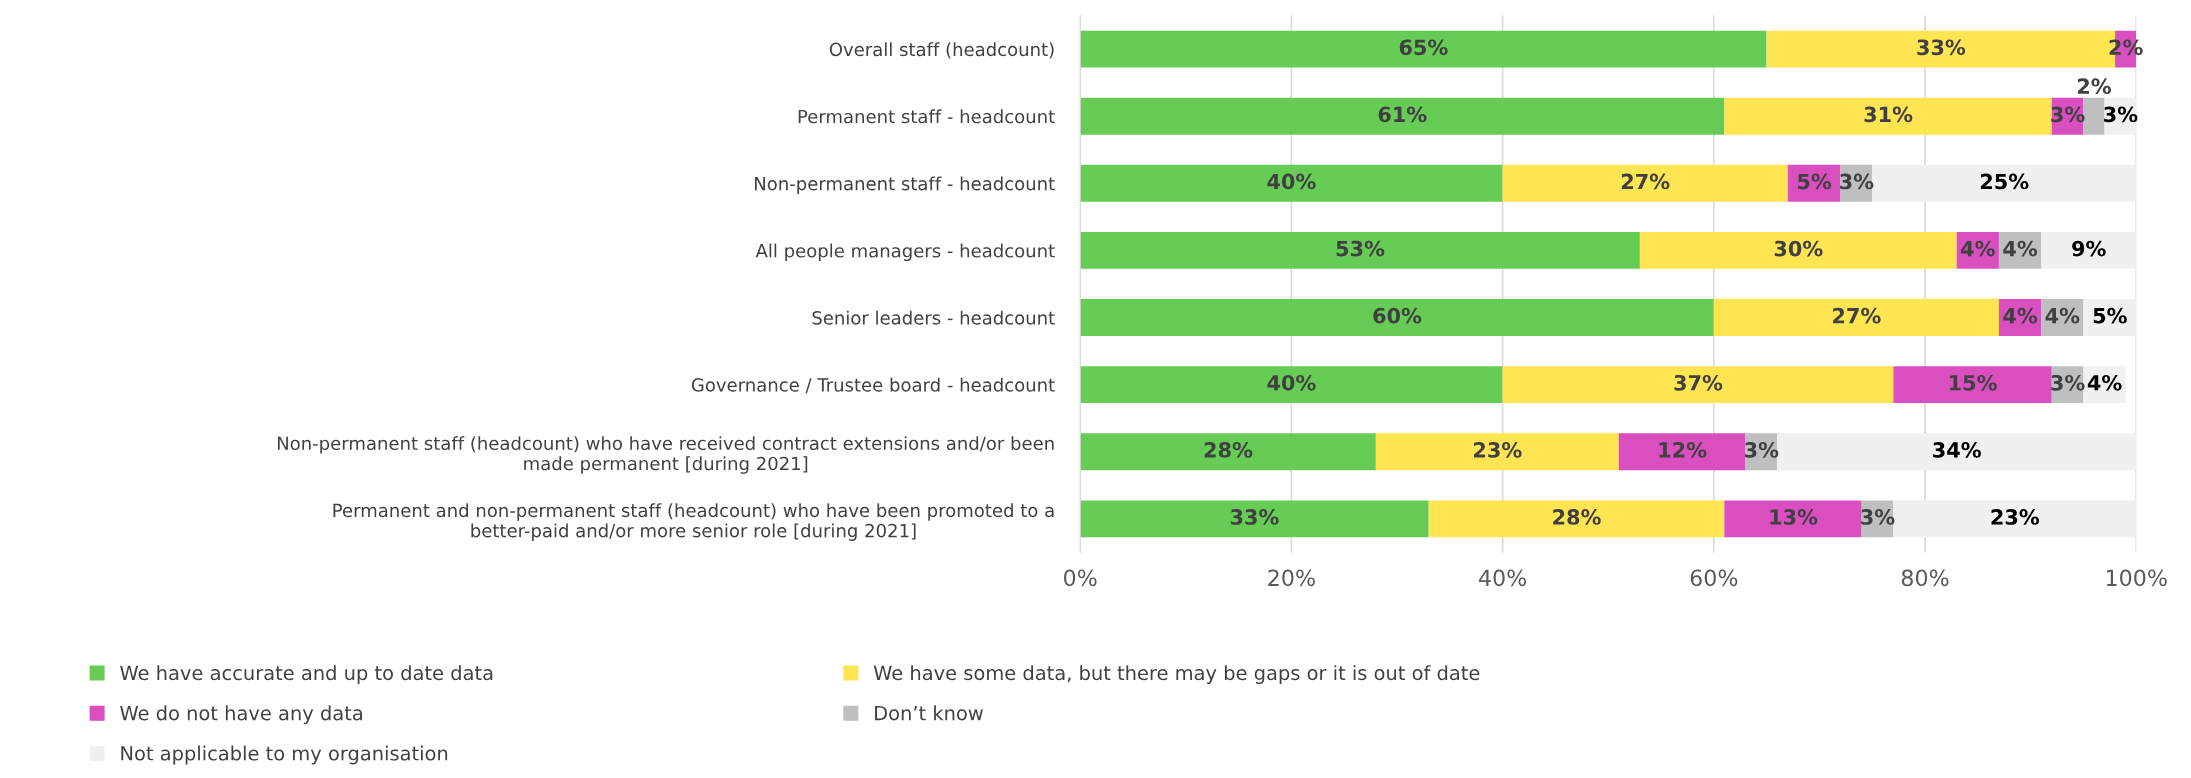 This screenshot has height=778, width=2191. What do you see at coordinates (306, 674) in the screenshot?
I see `legend-label: We have accurate and up to date data` at bounding box center [306, 674].